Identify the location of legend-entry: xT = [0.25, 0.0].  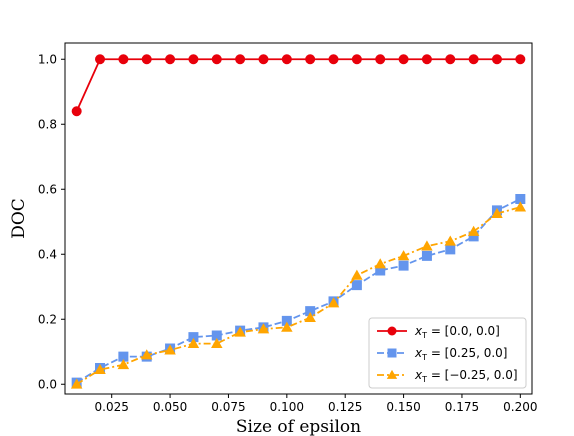
(442, 354).